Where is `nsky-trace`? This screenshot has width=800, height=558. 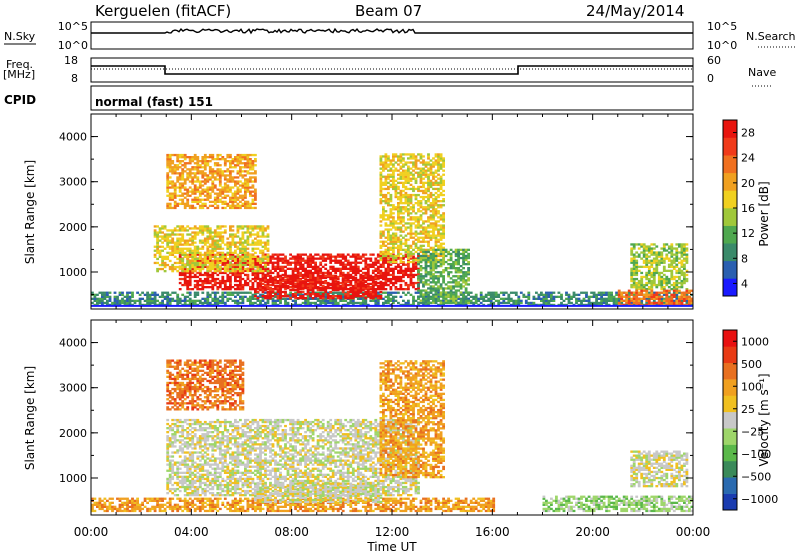 nsky-trace is located at coordinates (392, 31).